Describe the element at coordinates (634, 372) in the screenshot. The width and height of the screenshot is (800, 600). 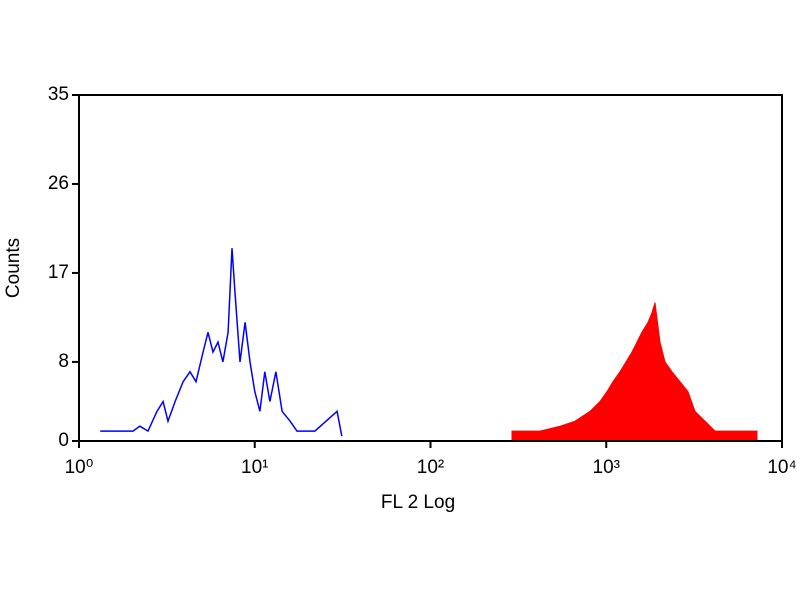
I see `histogram-area` at that location.